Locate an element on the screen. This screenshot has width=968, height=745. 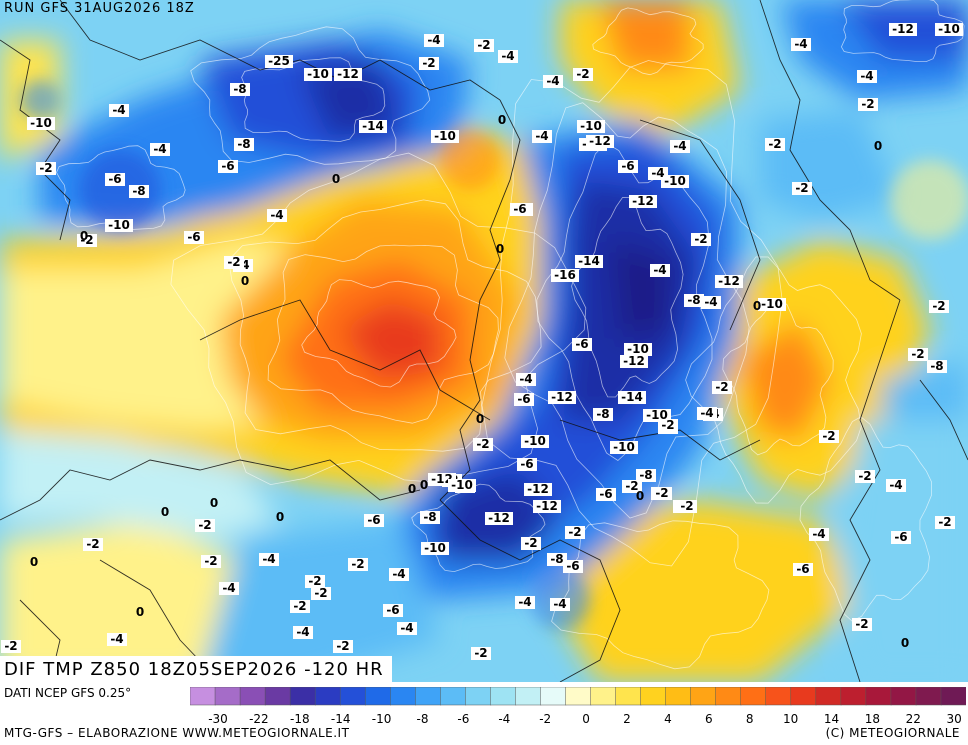
colorbar-tick-label: -22 is located at coordinates (259, 719).